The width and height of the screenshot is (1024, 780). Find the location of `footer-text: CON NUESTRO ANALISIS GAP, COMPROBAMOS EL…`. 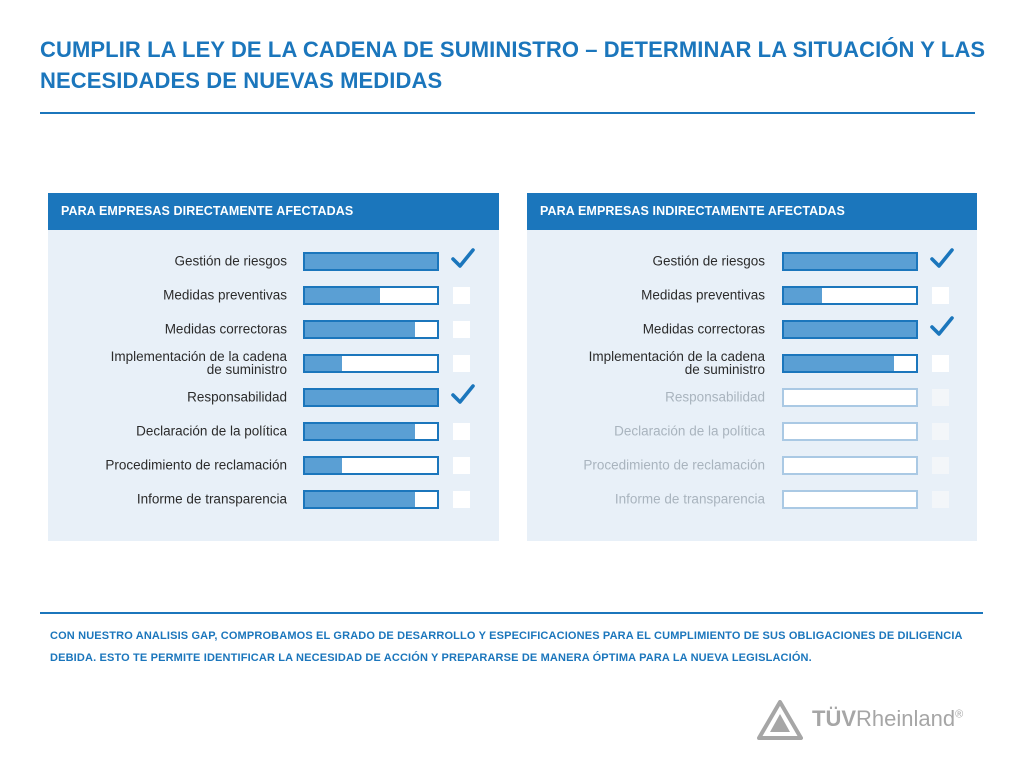

footer-text: CON NUESTRO ANALISIS GAP, COMPROBAMOS EL… is located at coordinates (506, 647).